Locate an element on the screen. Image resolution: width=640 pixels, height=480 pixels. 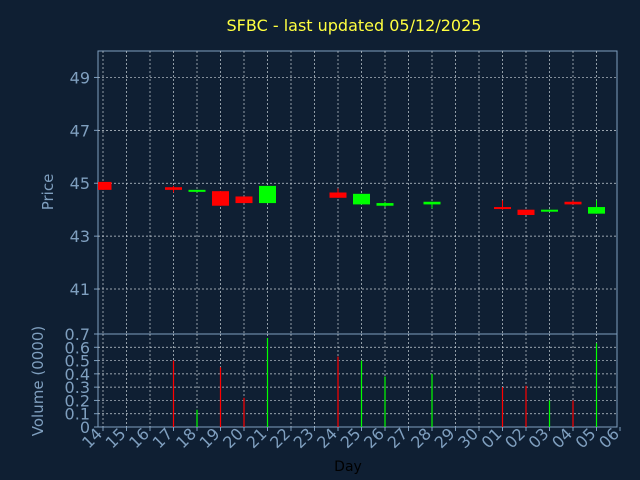
x-axis-label: Day is located at coordinates (348, 467).